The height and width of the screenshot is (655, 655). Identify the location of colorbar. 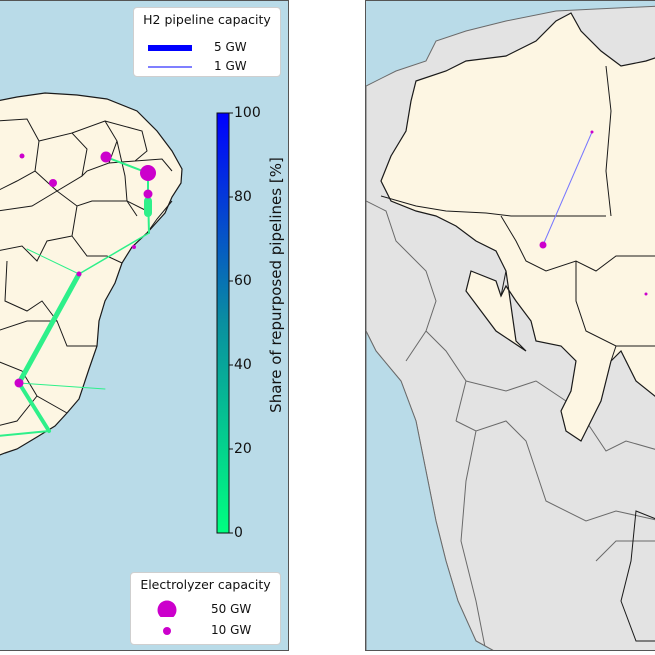
(223, 323).